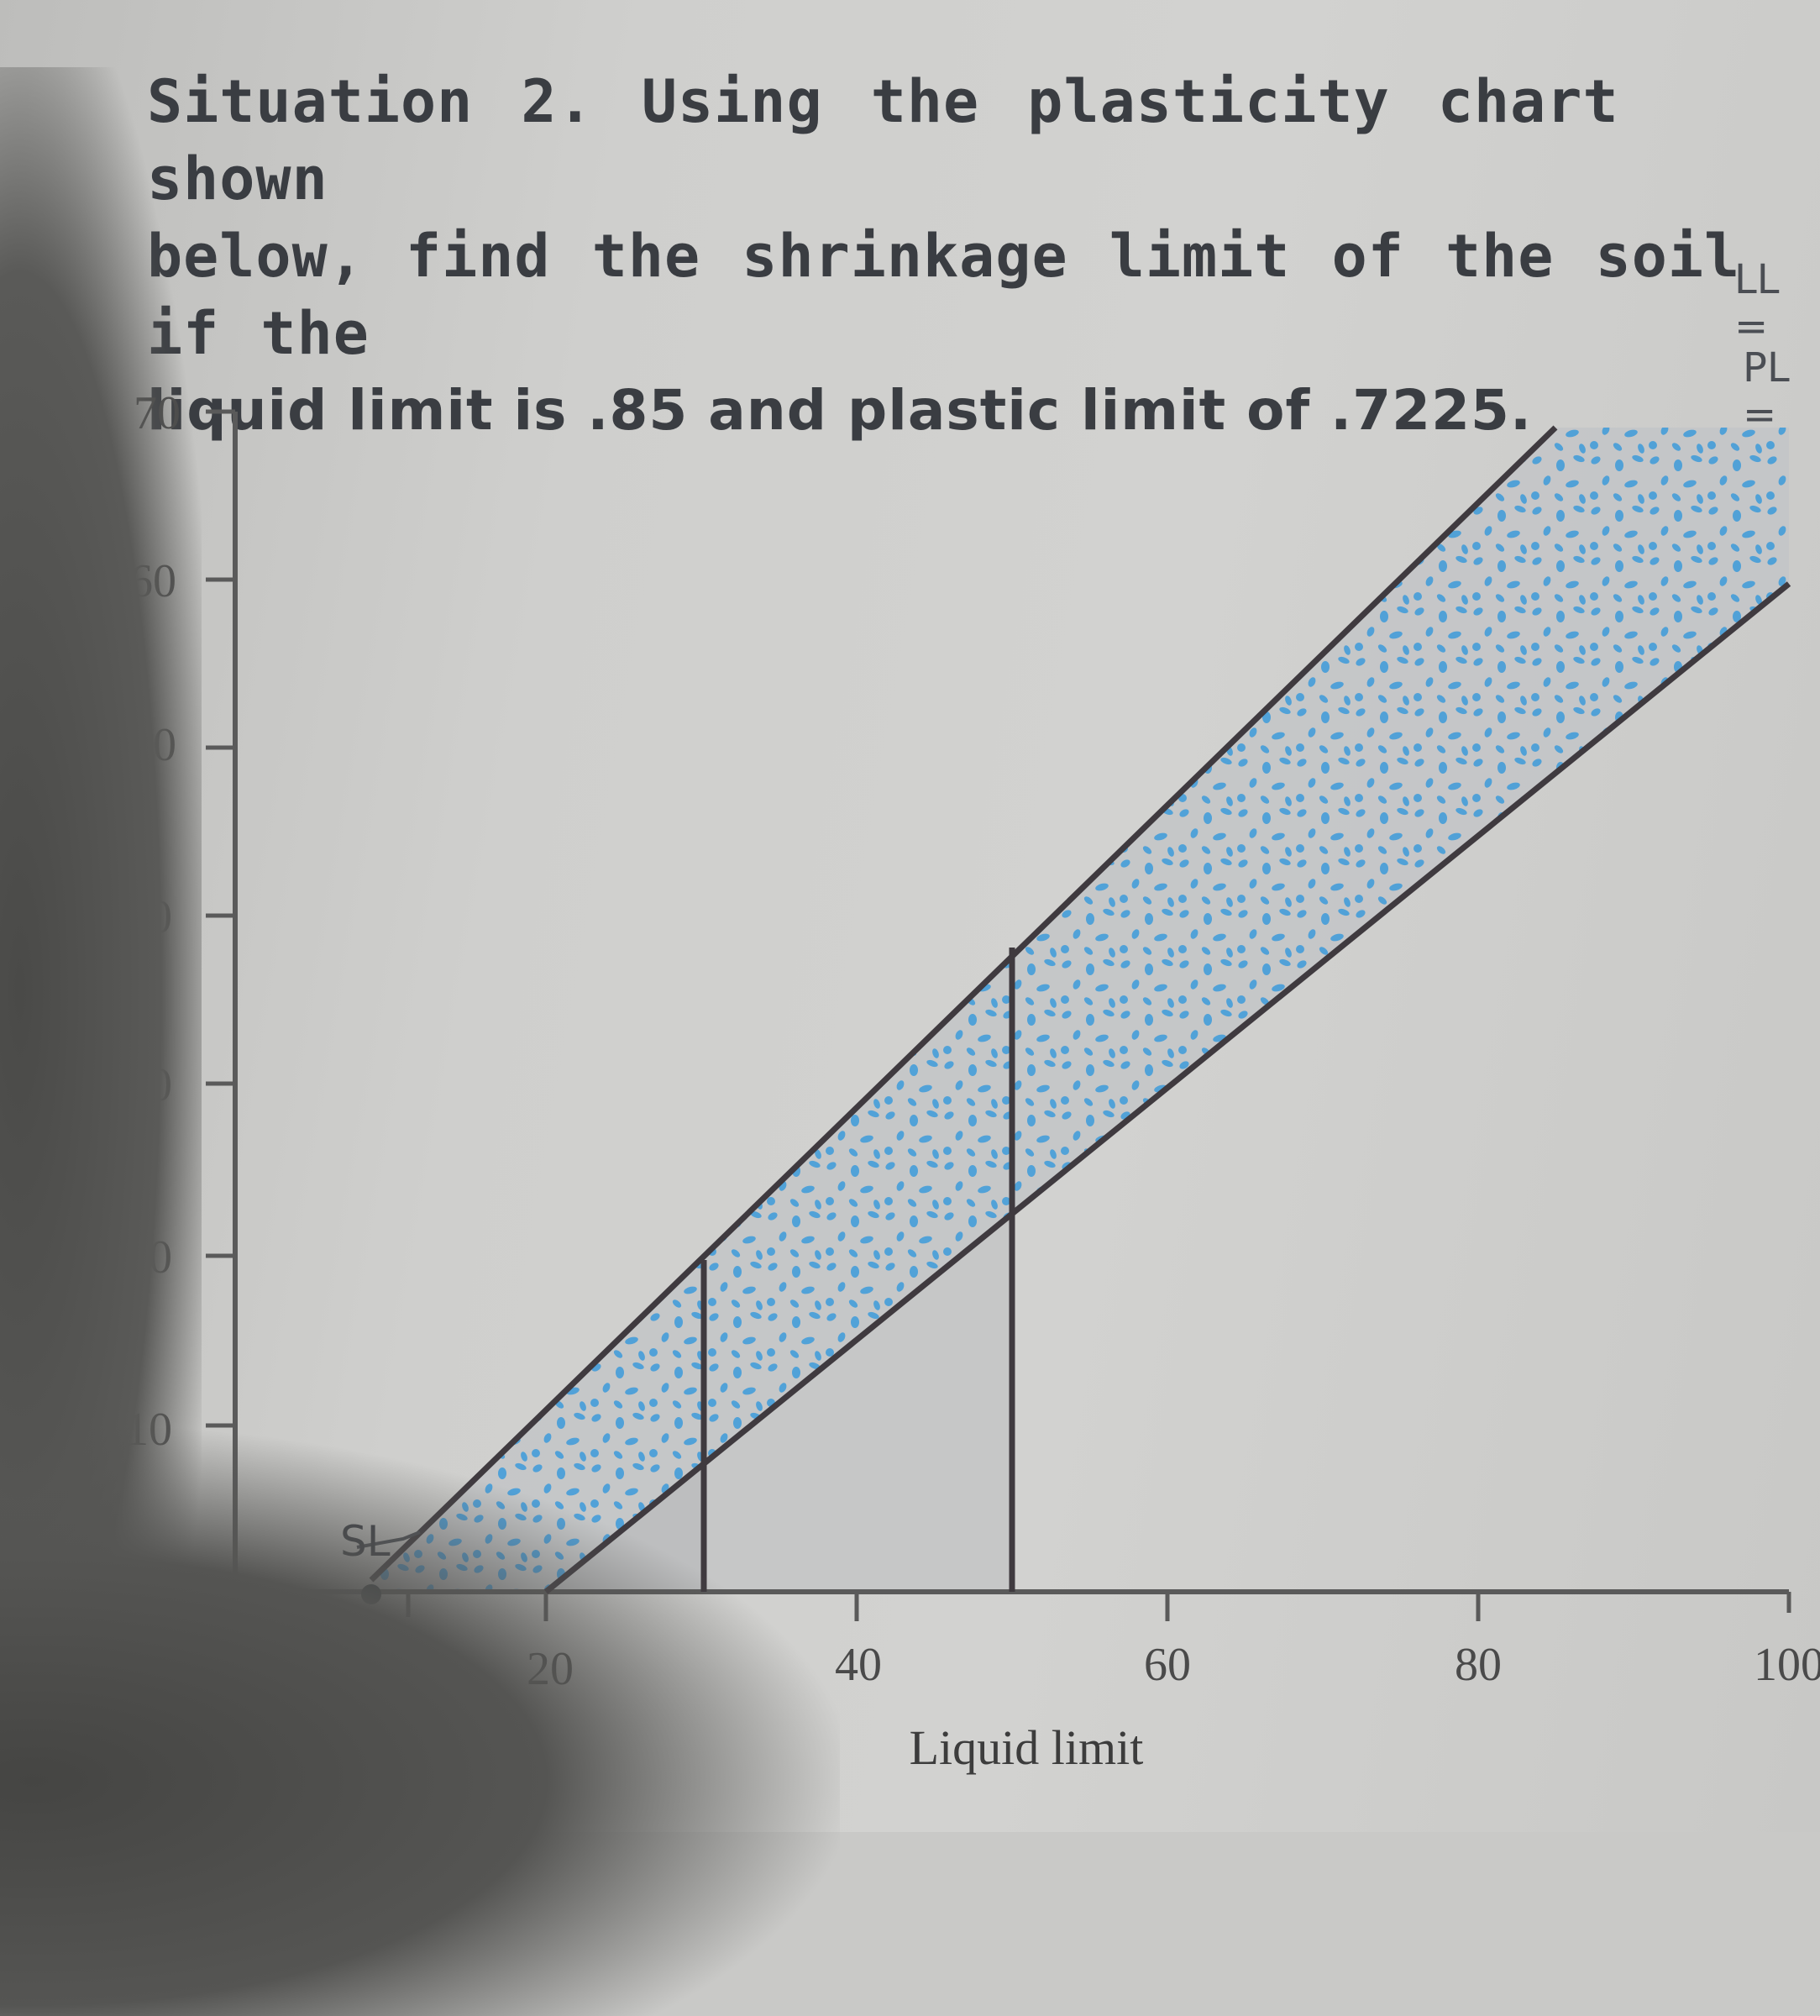 The height and width of the screenshot is (2016, 1820). What do you see at coordinates (153, 1005) in the screenshot?
I see `y-tick-labels: 70 60 50 40 30 20 10 0` at bounding box center [153, 1005].